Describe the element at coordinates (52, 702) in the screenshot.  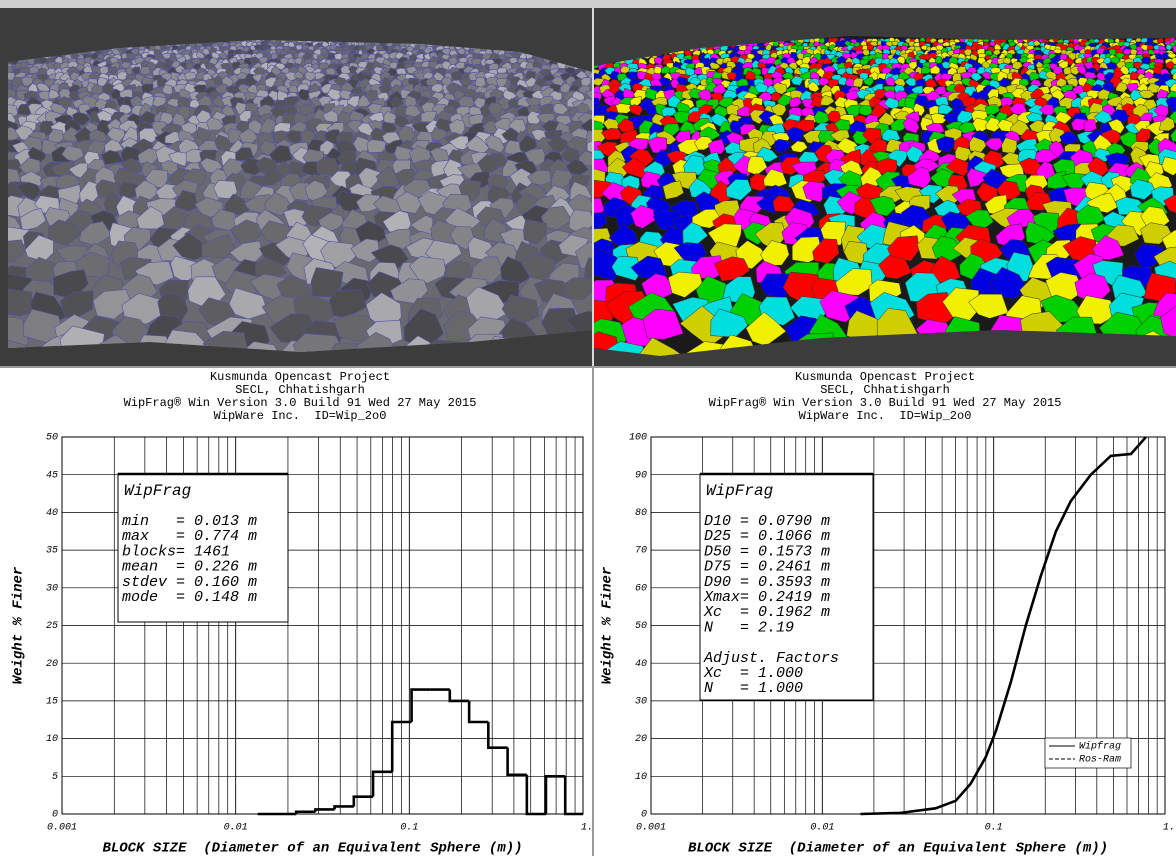
I see `y-tick-label: 15` at that location.